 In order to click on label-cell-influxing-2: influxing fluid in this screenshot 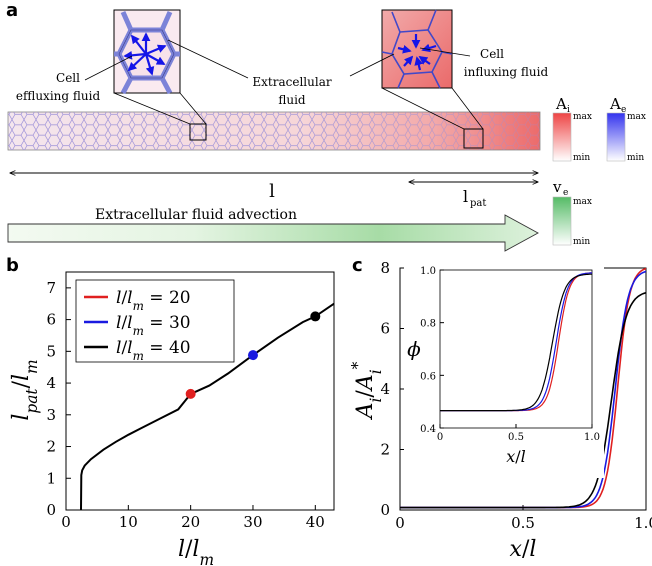, I will do `click(506, 72)`.